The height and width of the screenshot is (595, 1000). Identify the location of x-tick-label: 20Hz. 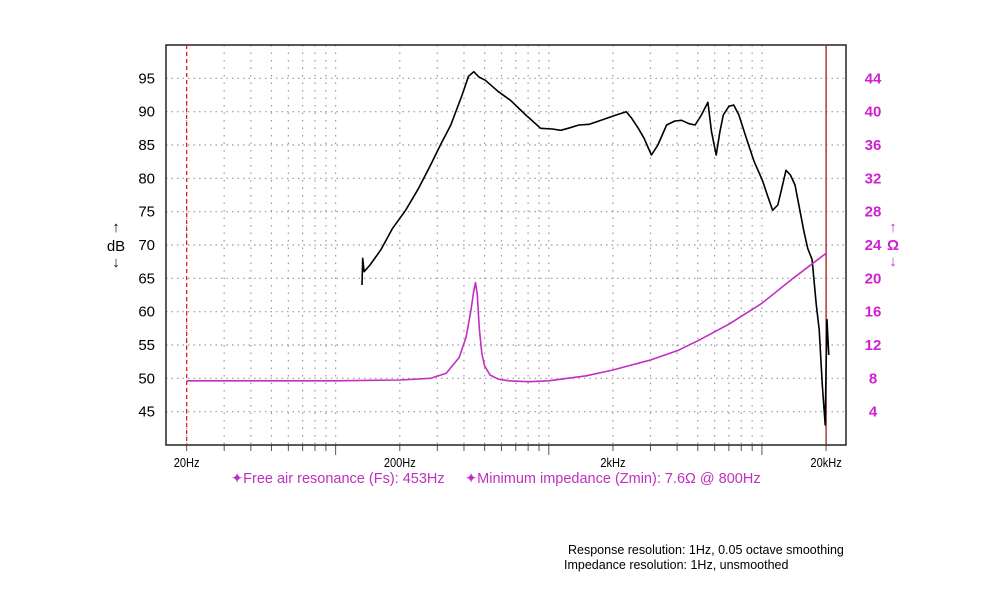
(187, 462).